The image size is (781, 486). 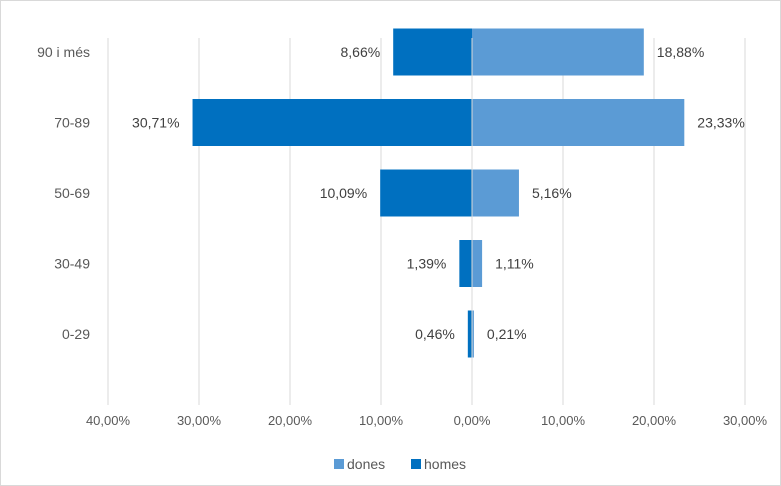 I want to click on legend: dones homes, so click(x=400, y=464).